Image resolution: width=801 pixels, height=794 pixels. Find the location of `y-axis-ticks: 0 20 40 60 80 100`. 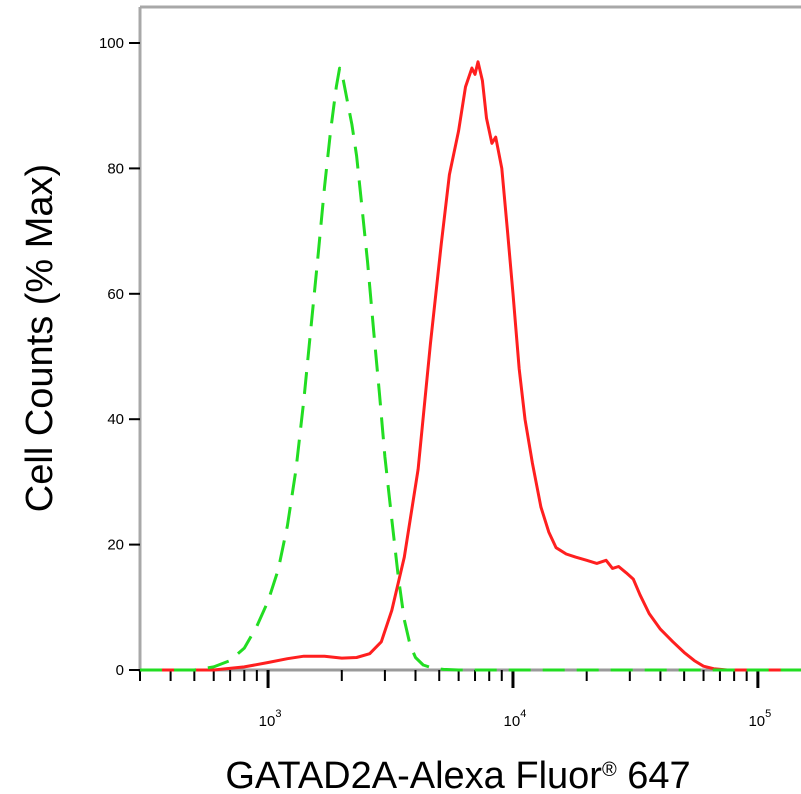

y-axis-ticks: 0 20 40 60 80 100 is located at coordinates (119, 357).